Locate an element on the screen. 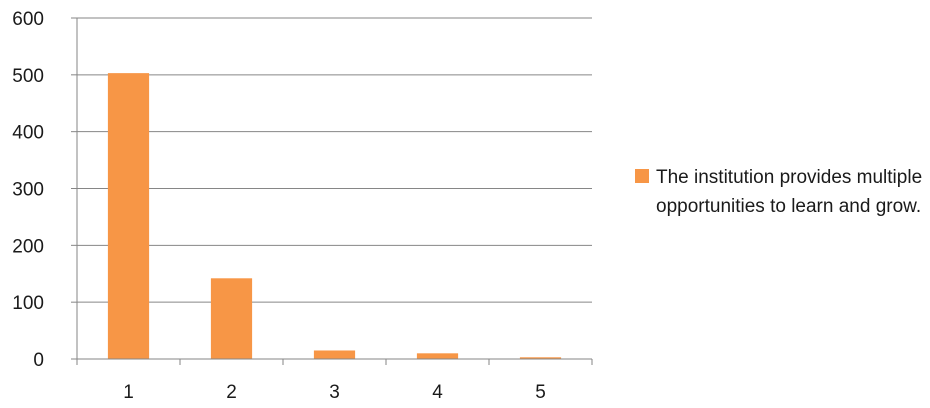  y-tick-label-500: 500 is located at coordinates (28, 76).